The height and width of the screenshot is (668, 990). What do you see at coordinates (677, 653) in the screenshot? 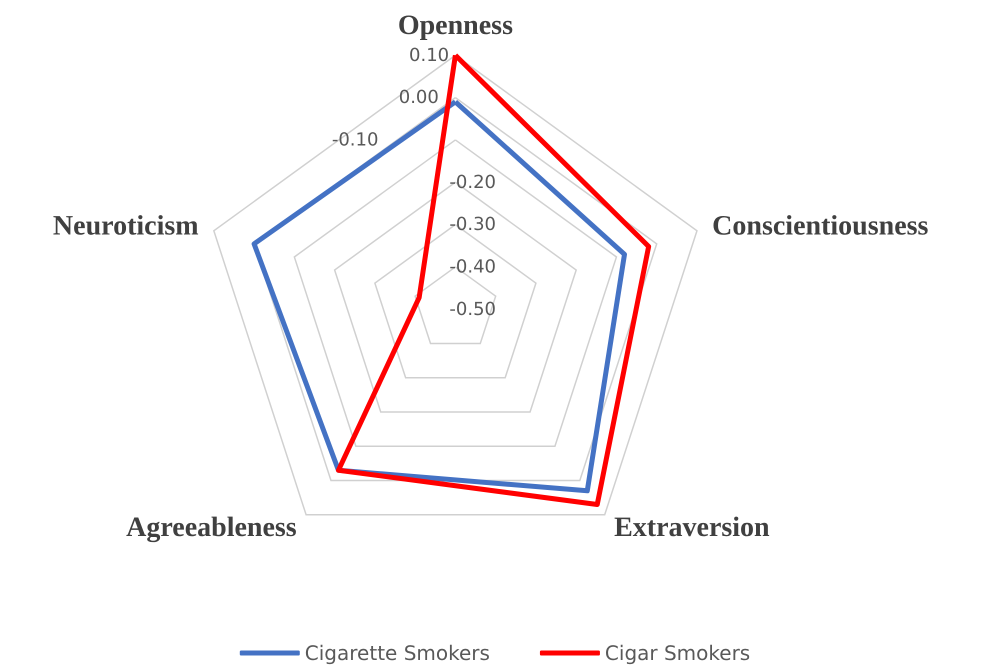
I see `legend-label: Cigar Smokers` at bounding box center [677, 653].